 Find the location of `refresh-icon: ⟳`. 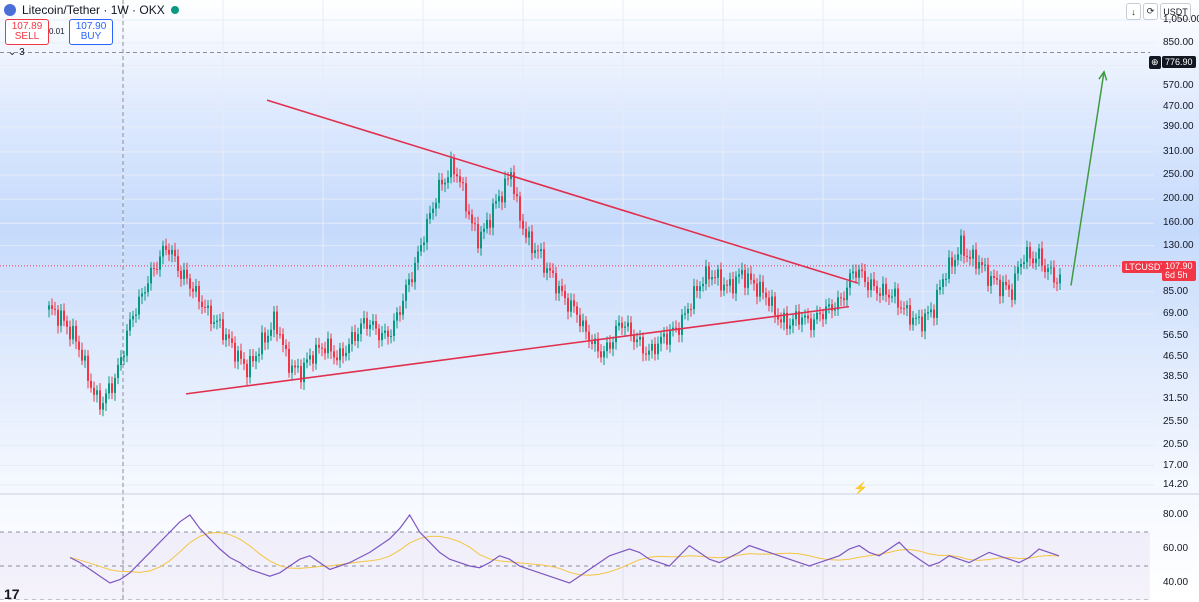

refresh-icon: ⟳ is located at coordinates (1150, 11).